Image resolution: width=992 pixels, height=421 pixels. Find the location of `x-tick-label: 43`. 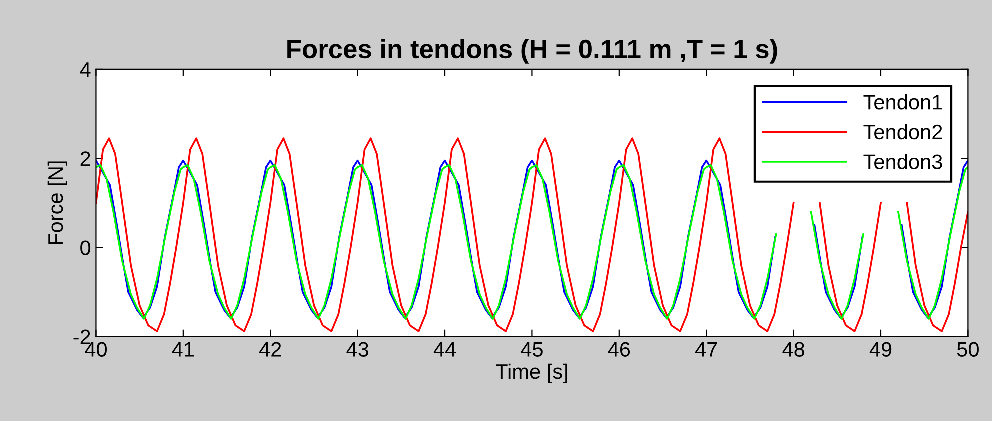

x-tick-label: 43 is located at coordinates (357, 349).